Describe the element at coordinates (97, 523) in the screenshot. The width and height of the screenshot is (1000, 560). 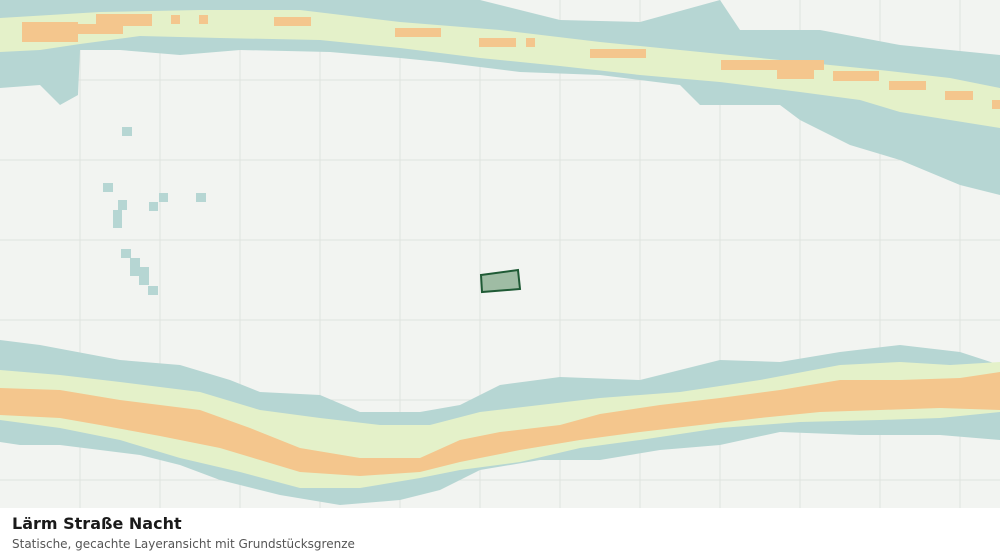
I see `map-title: Lärm Straße Nacht` at that location.